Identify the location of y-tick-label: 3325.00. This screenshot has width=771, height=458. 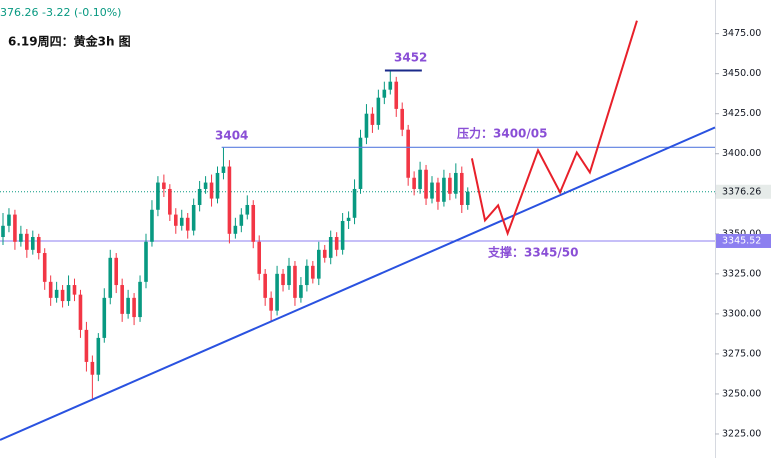
(741, 273).